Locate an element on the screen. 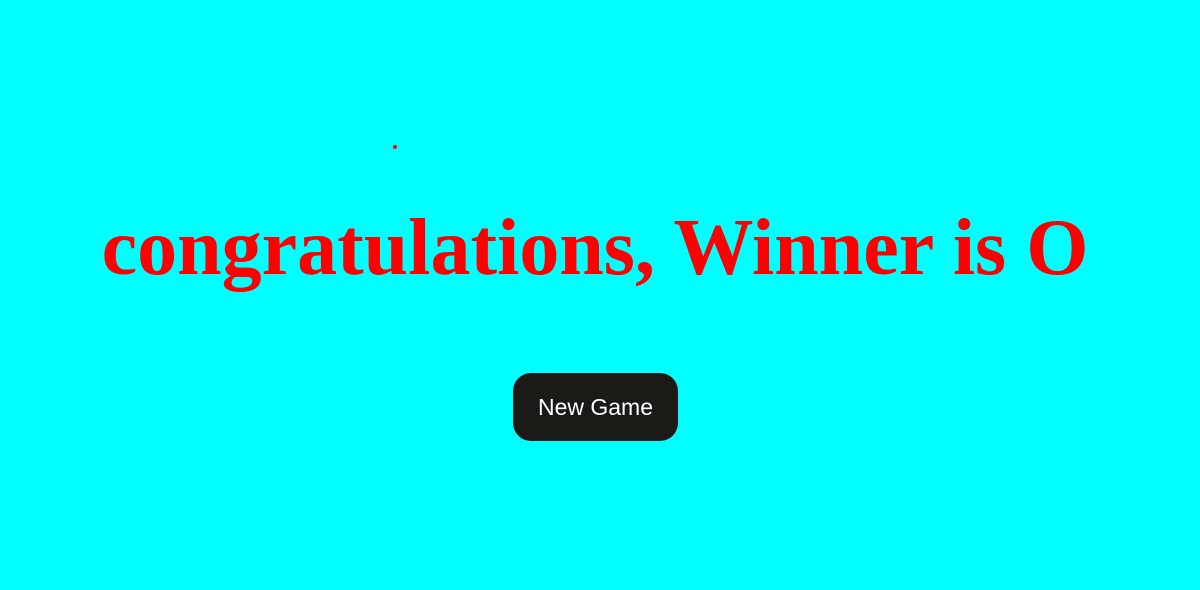 Image resolution: width=1200 pixels, height=590 pixels. winner-message: congratulations, Winner is O is located at coordinates (595, 248).